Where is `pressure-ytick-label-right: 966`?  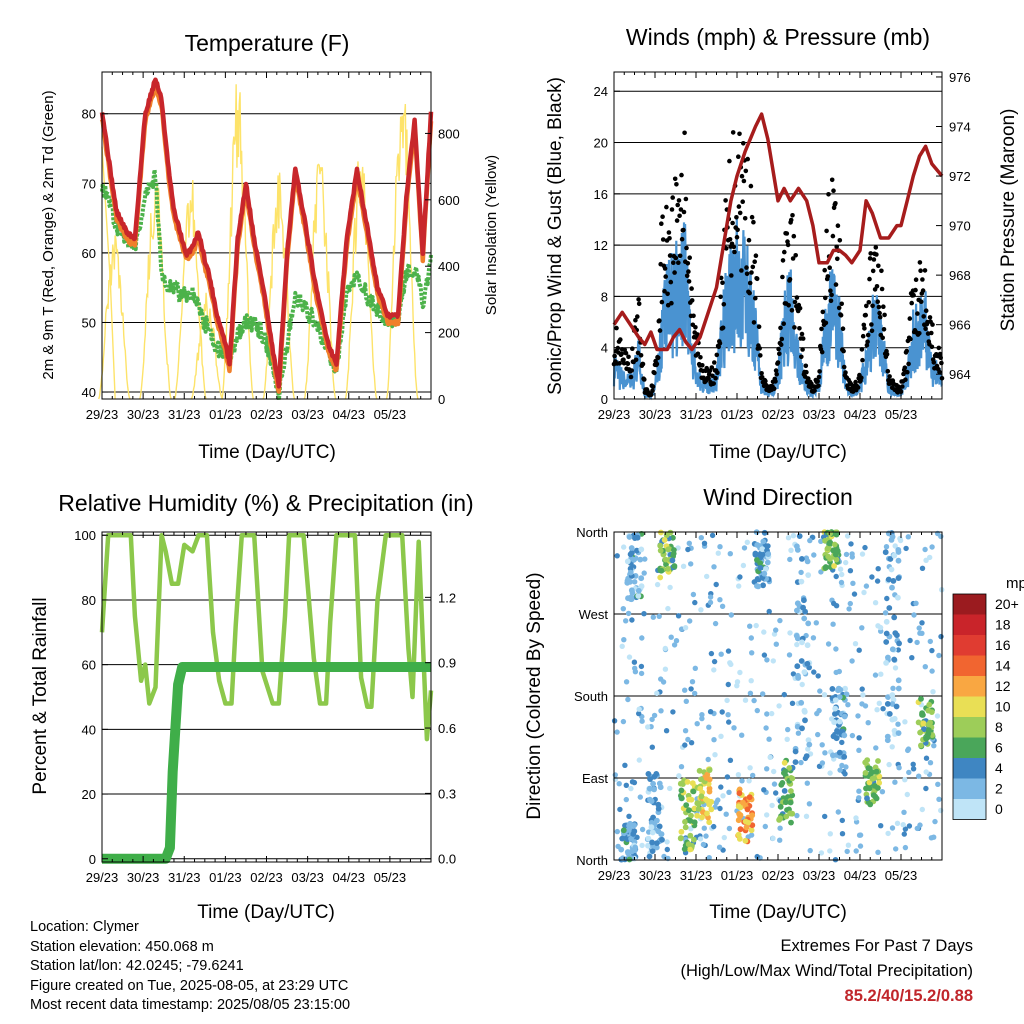
pressure-ytick-label-right: 966 is located at coordinates (960, 325).